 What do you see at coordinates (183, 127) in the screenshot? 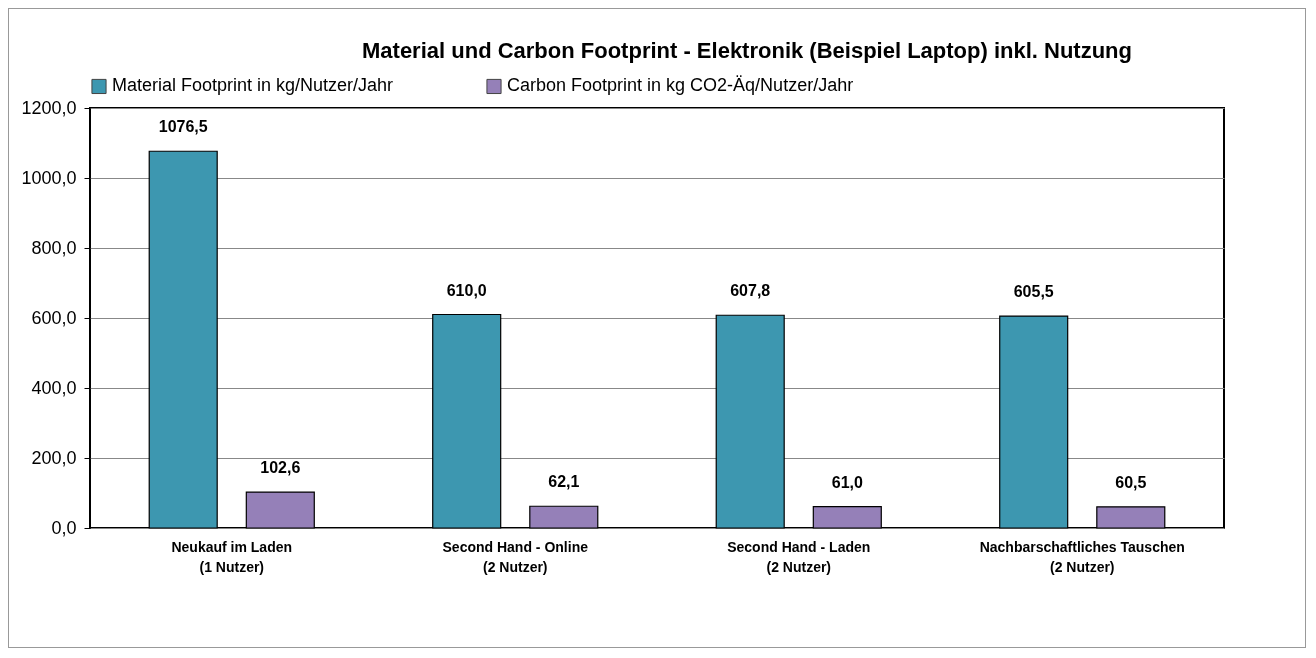
I see `data-label: 1076,5` at bounding box center [183, 127].